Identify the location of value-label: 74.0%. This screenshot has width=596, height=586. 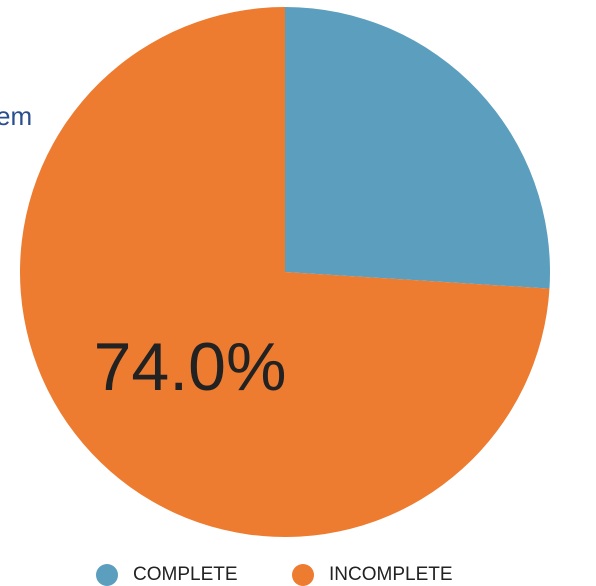
(190, 367).